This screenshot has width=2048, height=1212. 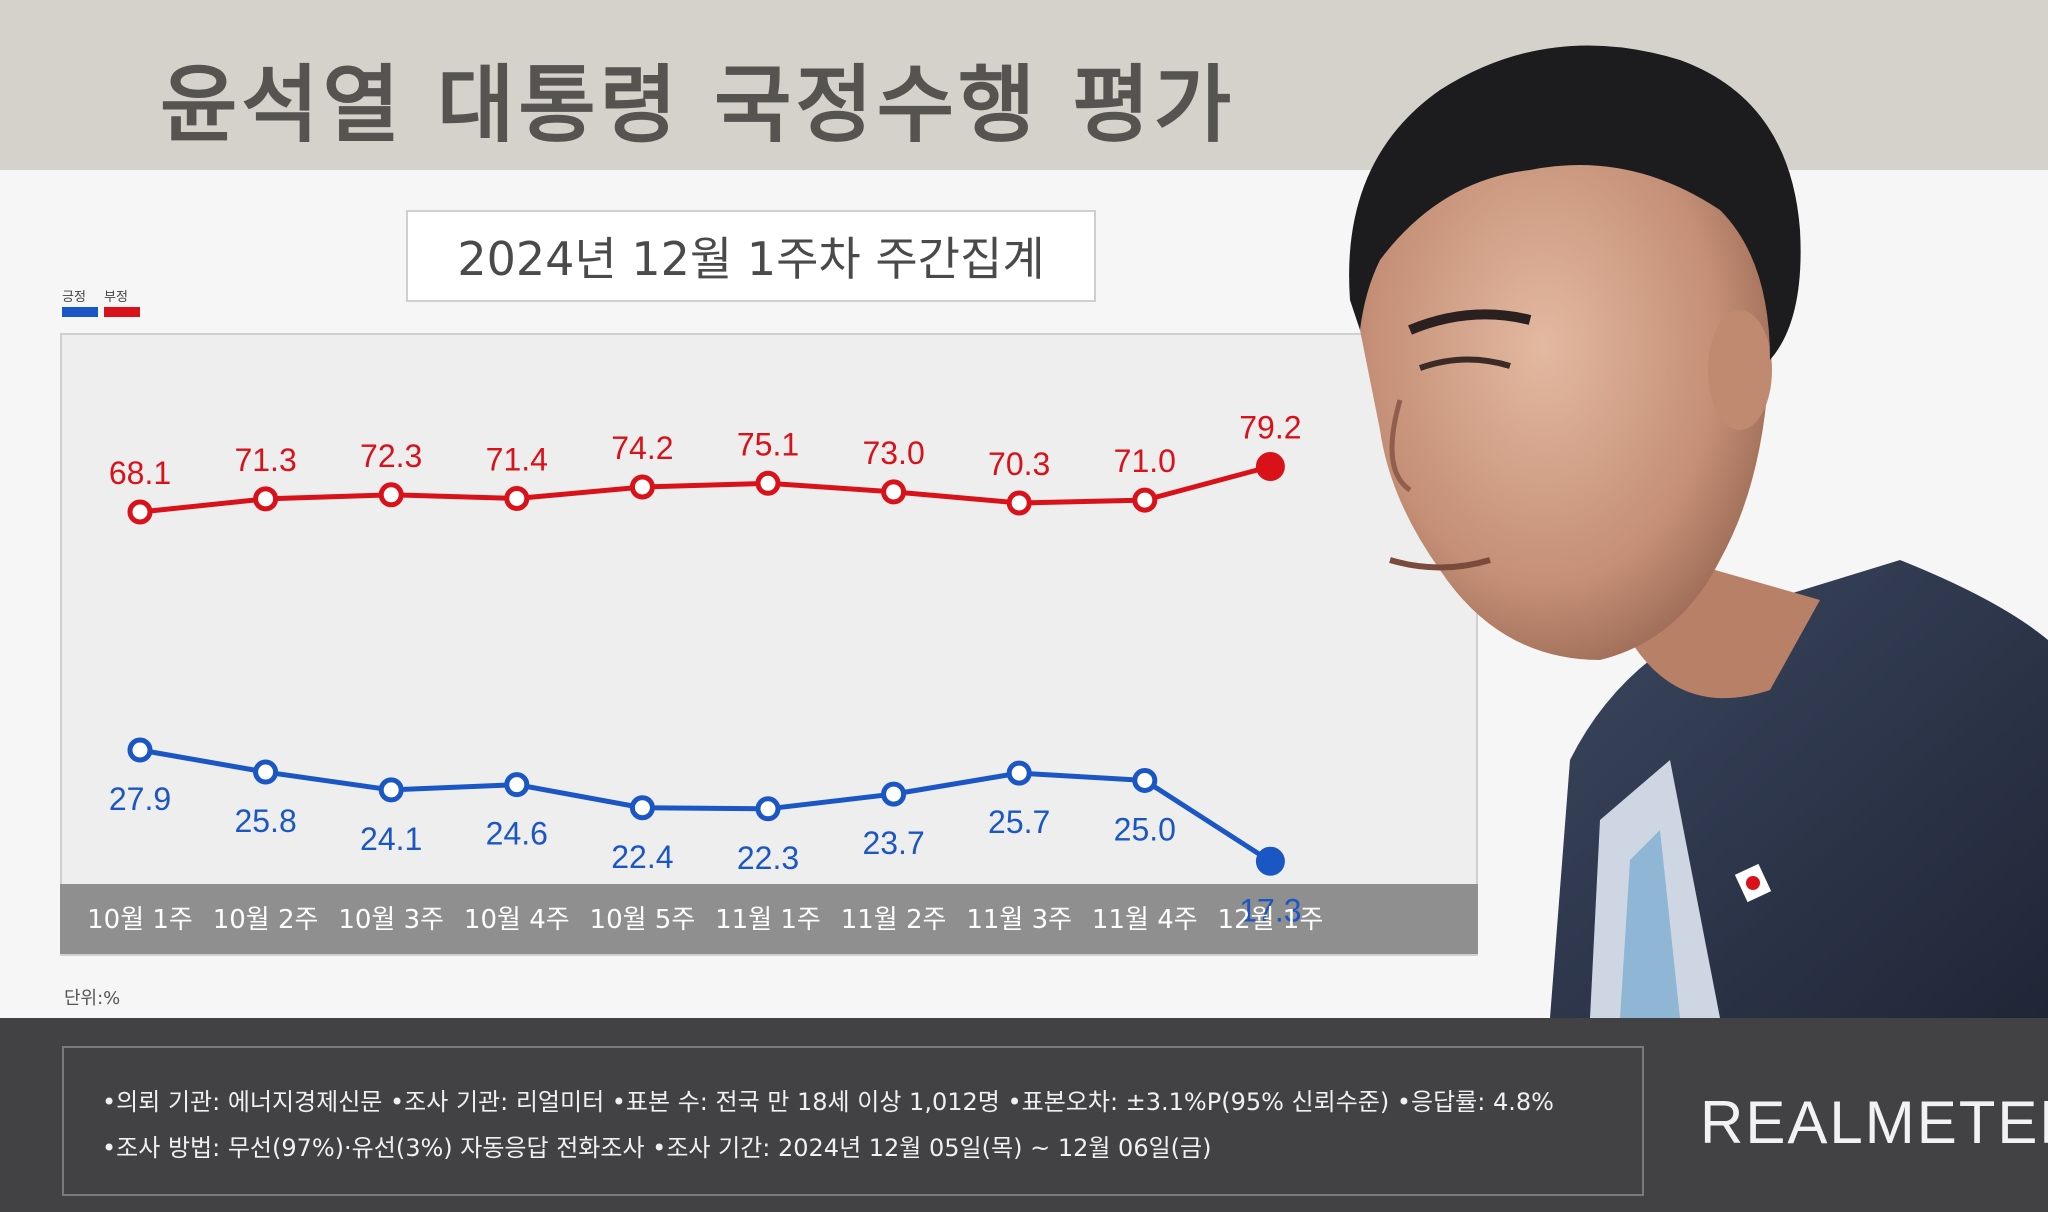 I want to click on legend-negative-swatch, so click(x=122, y=312).